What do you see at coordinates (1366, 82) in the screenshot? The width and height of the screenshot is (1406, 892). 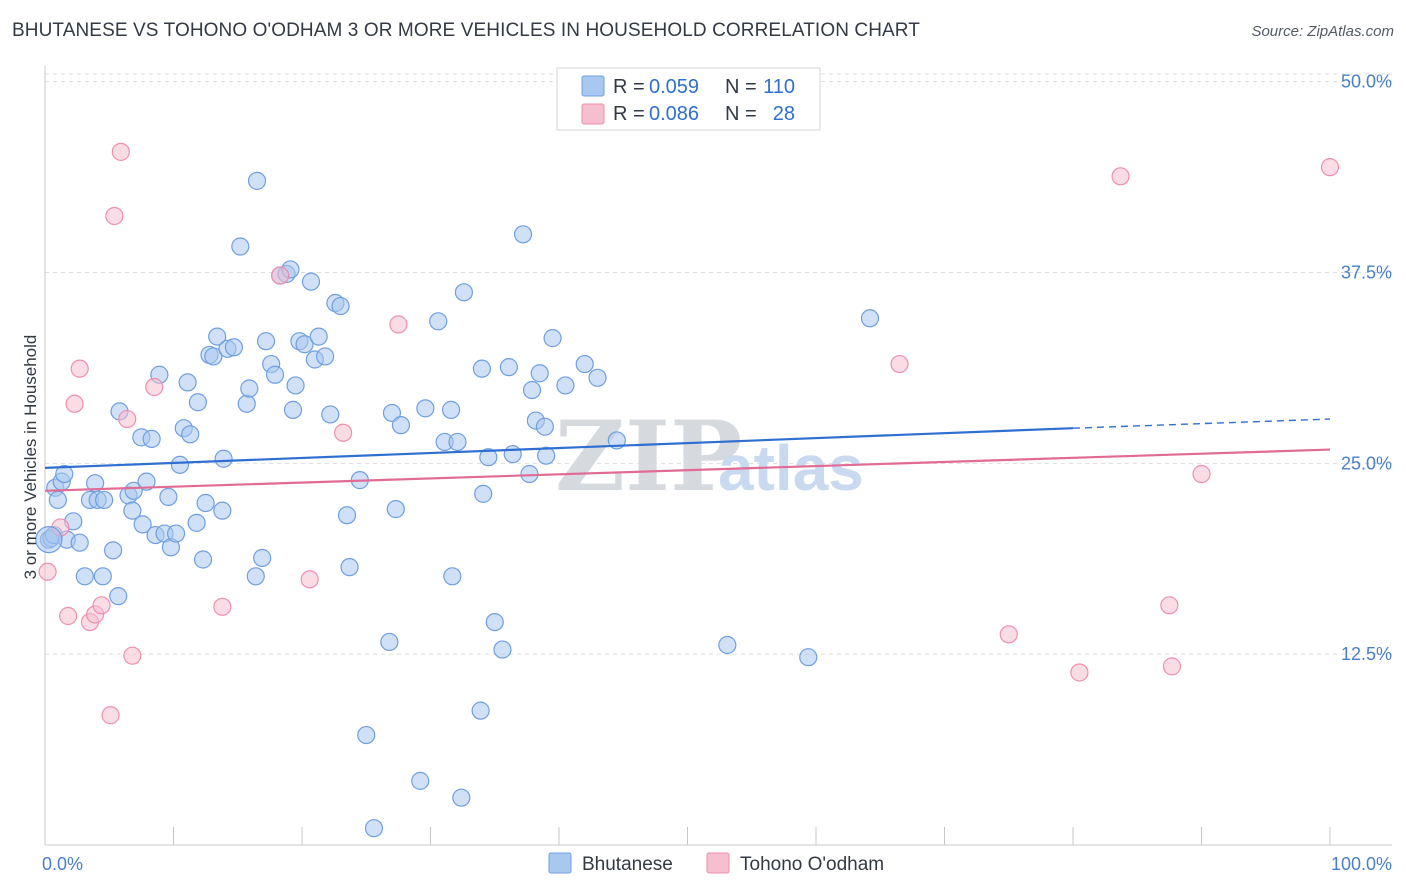 I see `y-tick-label-3: 50.0%` at bounding box center [1366, 82].